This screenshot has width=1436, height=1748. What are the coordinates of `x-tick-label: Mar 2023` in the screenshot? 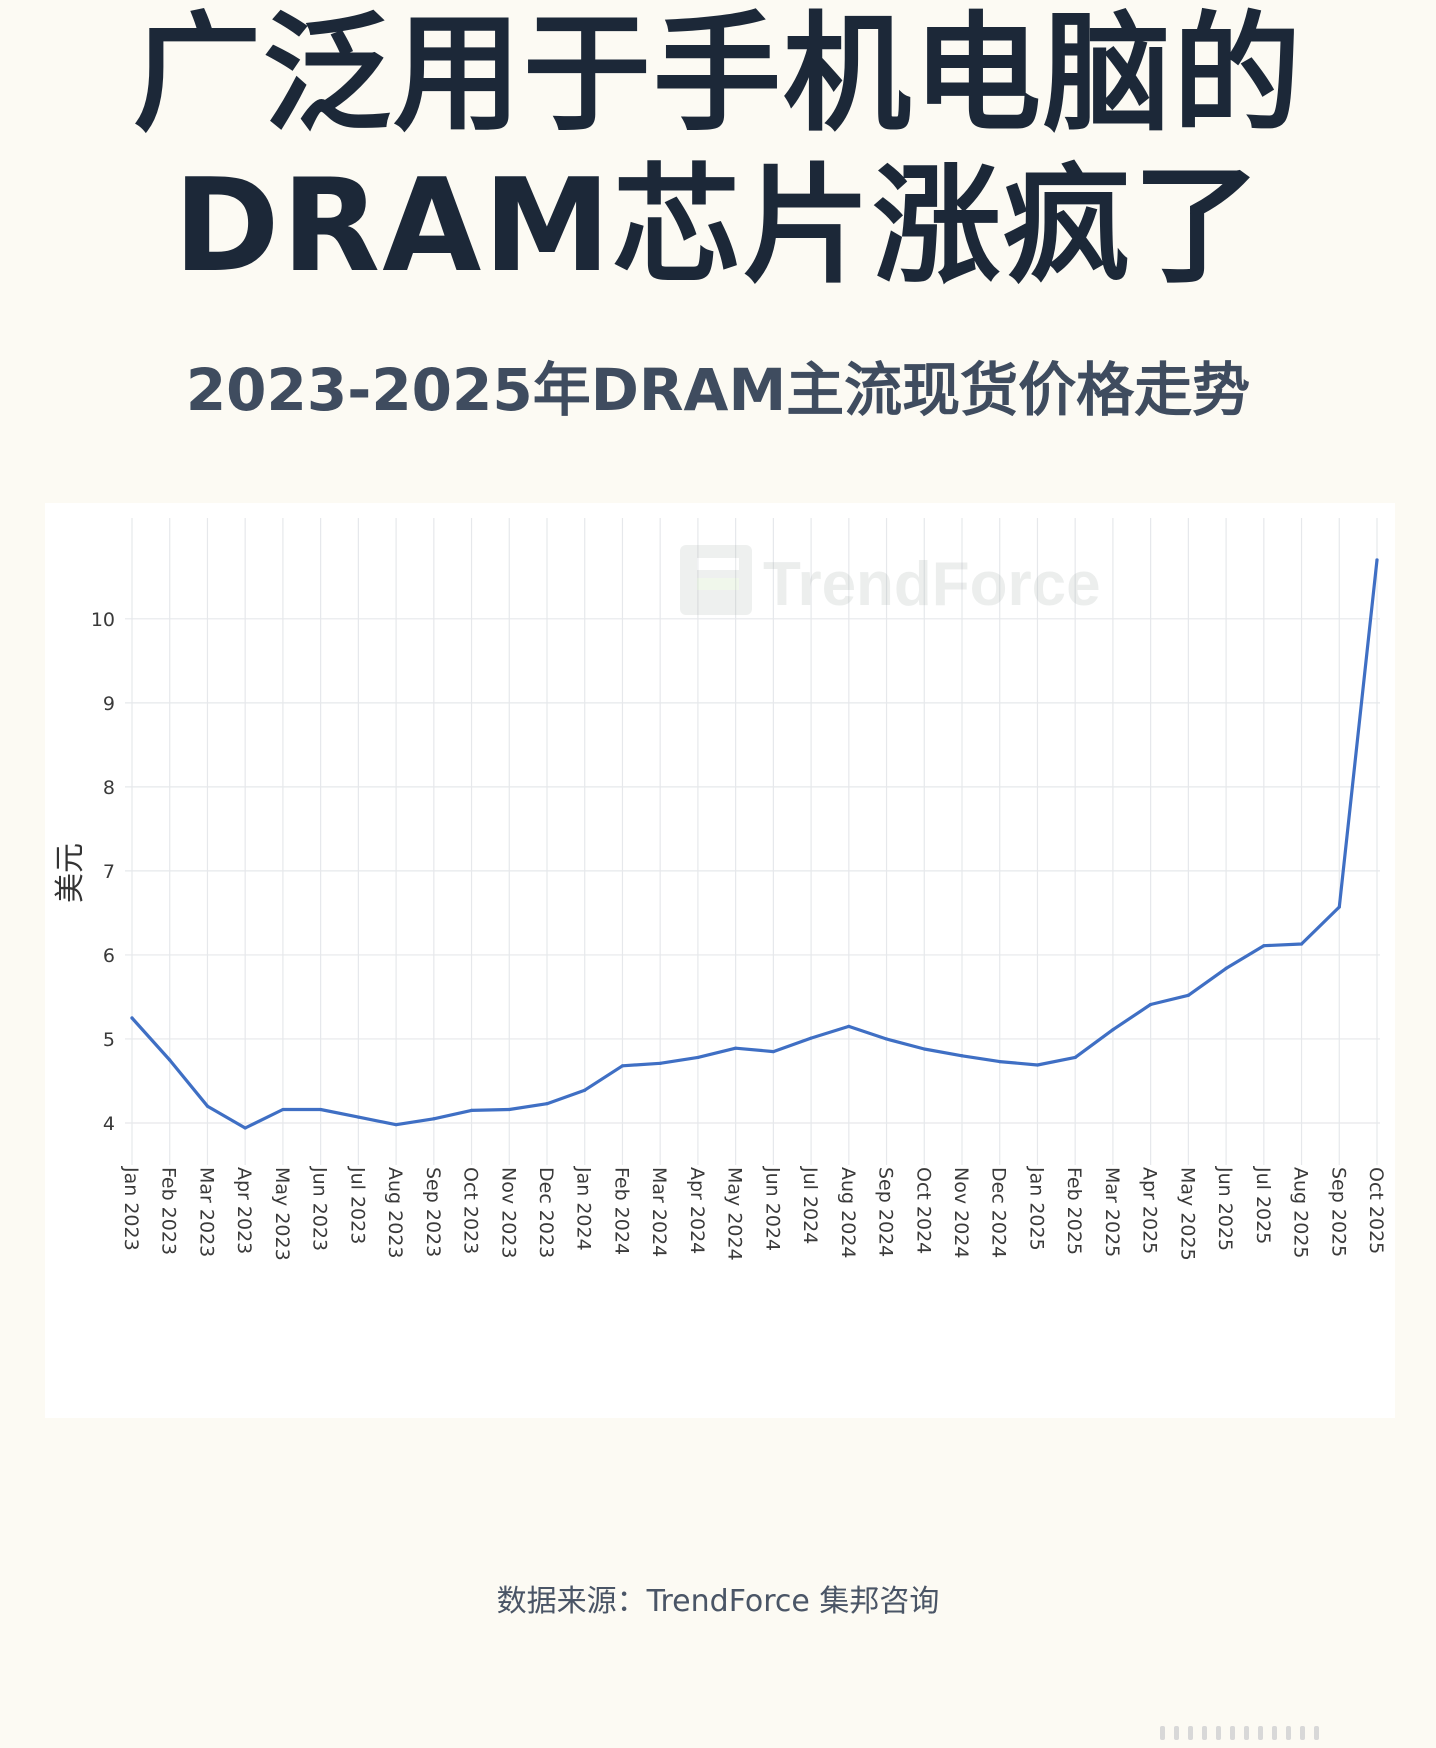 It's located at (206, 1212).